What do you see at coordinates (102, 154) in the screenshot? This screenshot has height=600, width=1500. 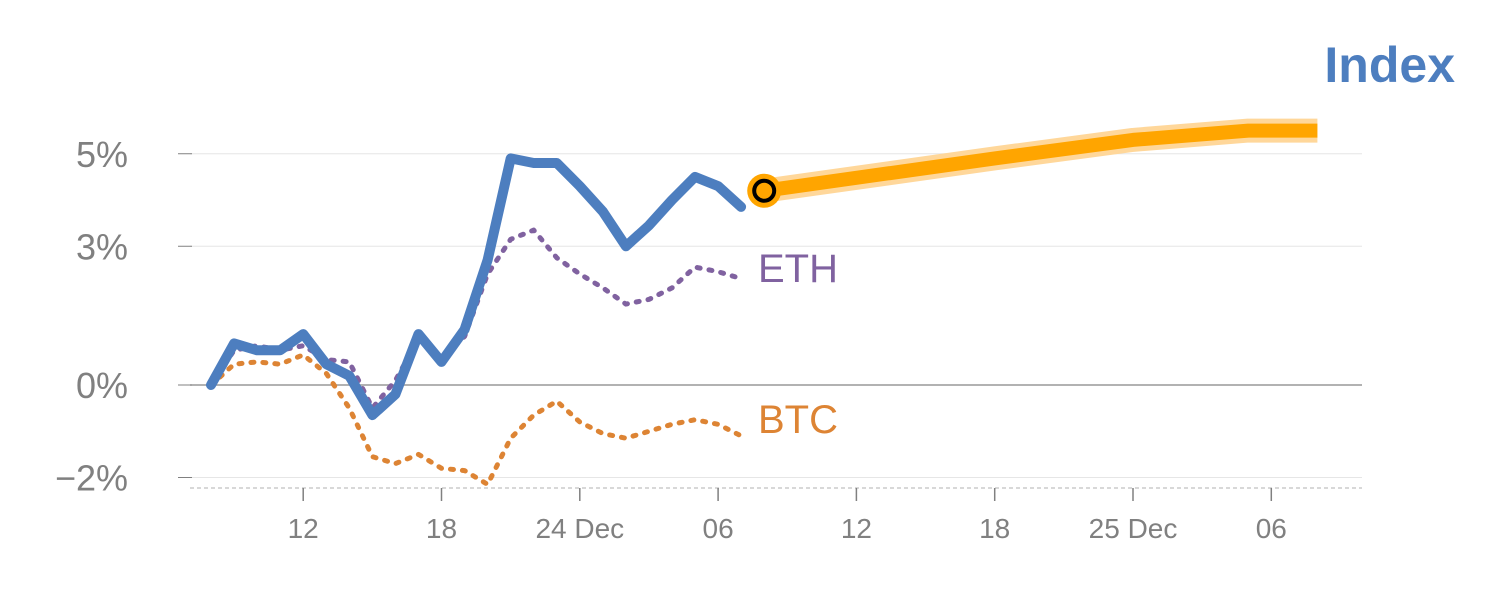 I see `y-tick-label: 5%` at bounding box center [102, 154].